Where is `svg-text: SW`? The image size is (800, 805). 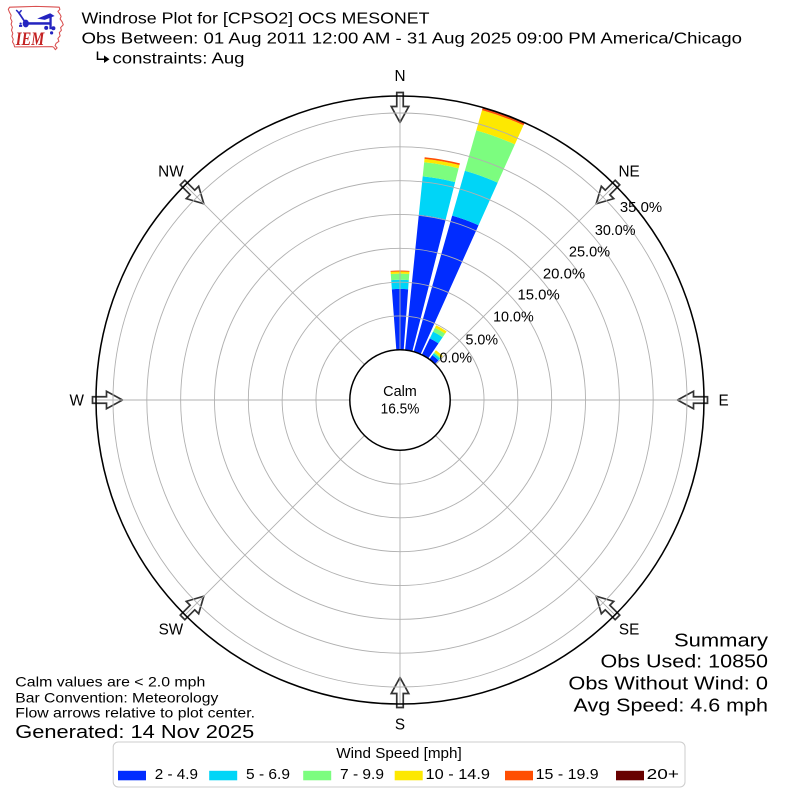 svg-text: SW is located at coordinates (171, 630).